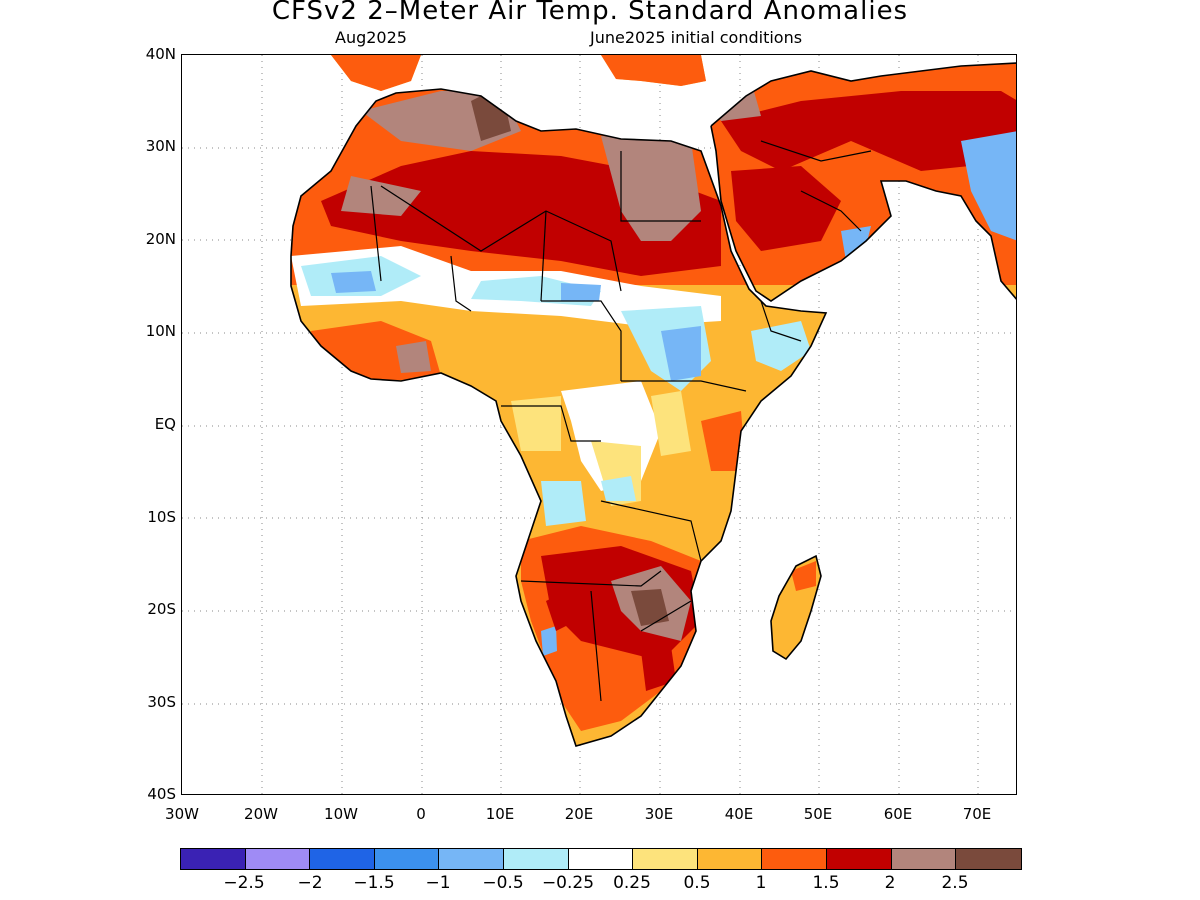  I want to click on subtitle-initial-conditions: June2025 initial conditions, so click(696, 37).